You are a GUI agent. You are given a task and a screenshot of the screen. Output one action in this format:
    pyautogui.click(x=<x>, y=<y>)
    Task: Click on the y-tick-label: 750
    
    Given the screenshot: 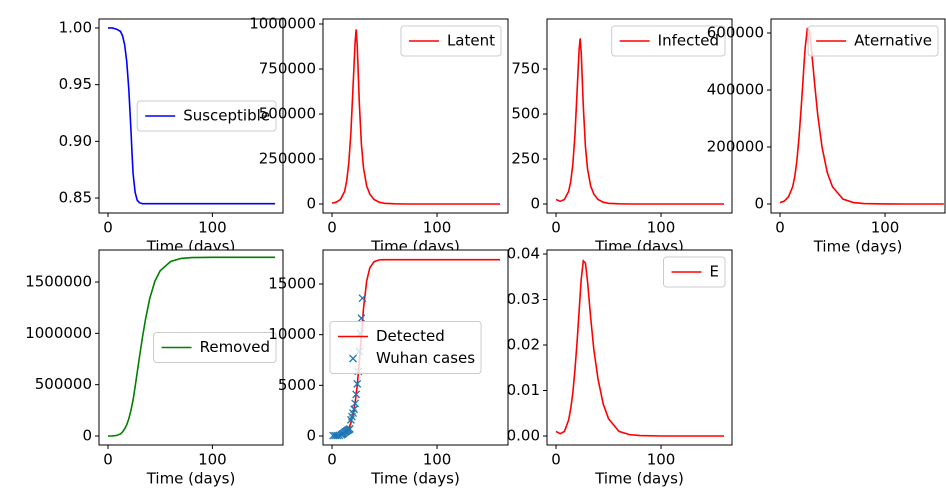 What is the action you would take?
    pyautogui.click(x=525, y=69)
    